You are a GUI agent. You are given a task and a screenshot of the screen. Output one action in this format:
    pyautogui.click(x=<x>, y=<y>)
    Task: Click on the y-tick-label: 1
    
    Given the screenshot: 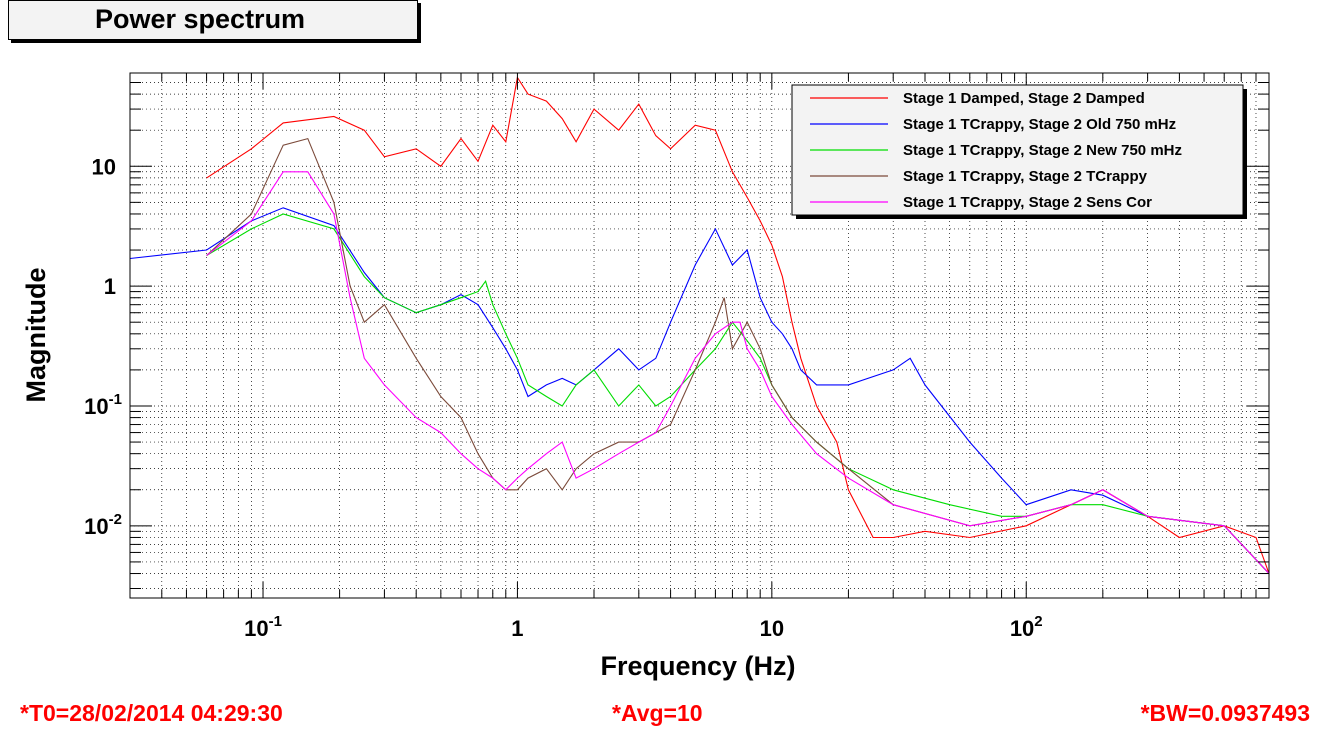 What is the action you would take?
    pyautogui.click(x=110, y=286)
    